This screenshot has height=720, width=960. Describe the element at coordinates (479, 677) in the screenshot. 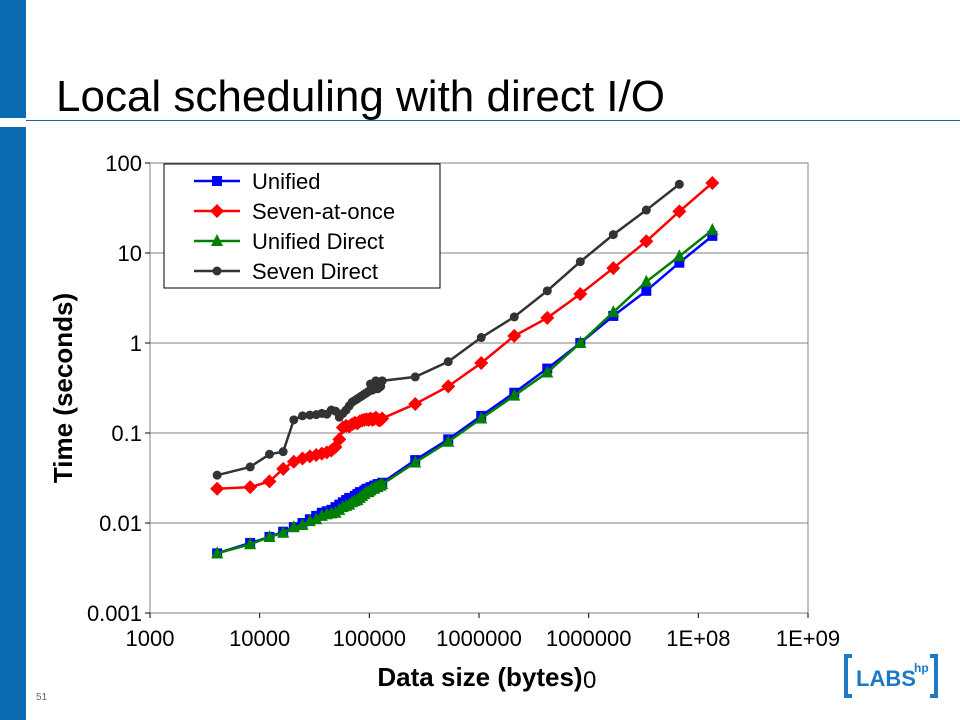

I see `x-axis-label: Data size (bytes)` at that location.